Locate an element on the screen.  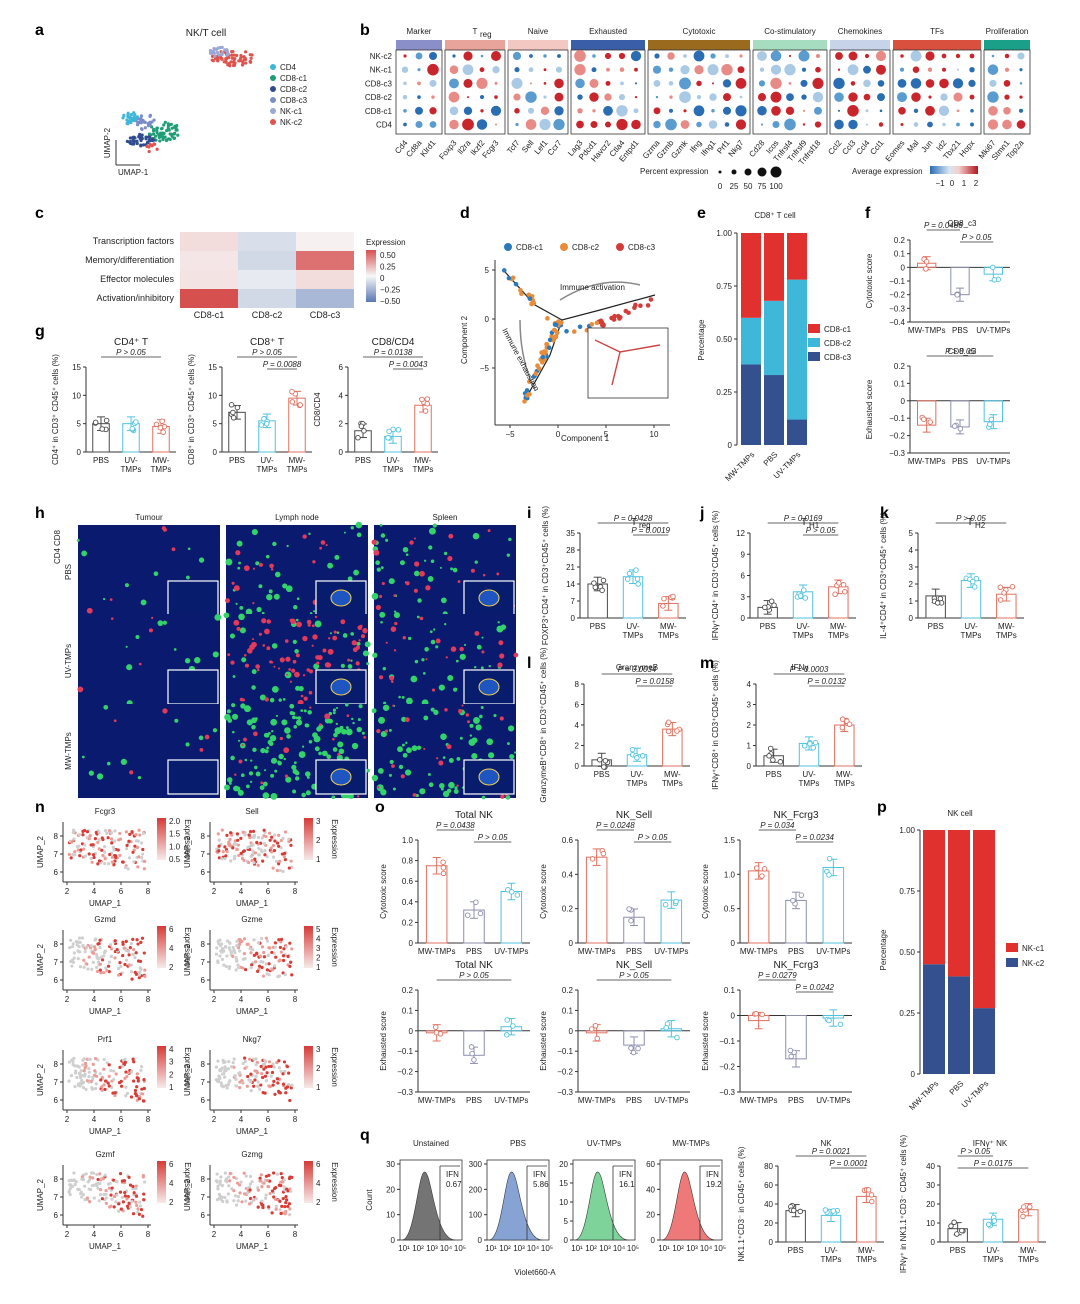
y-tick-label: 5 is located at coordinates (911, 533).